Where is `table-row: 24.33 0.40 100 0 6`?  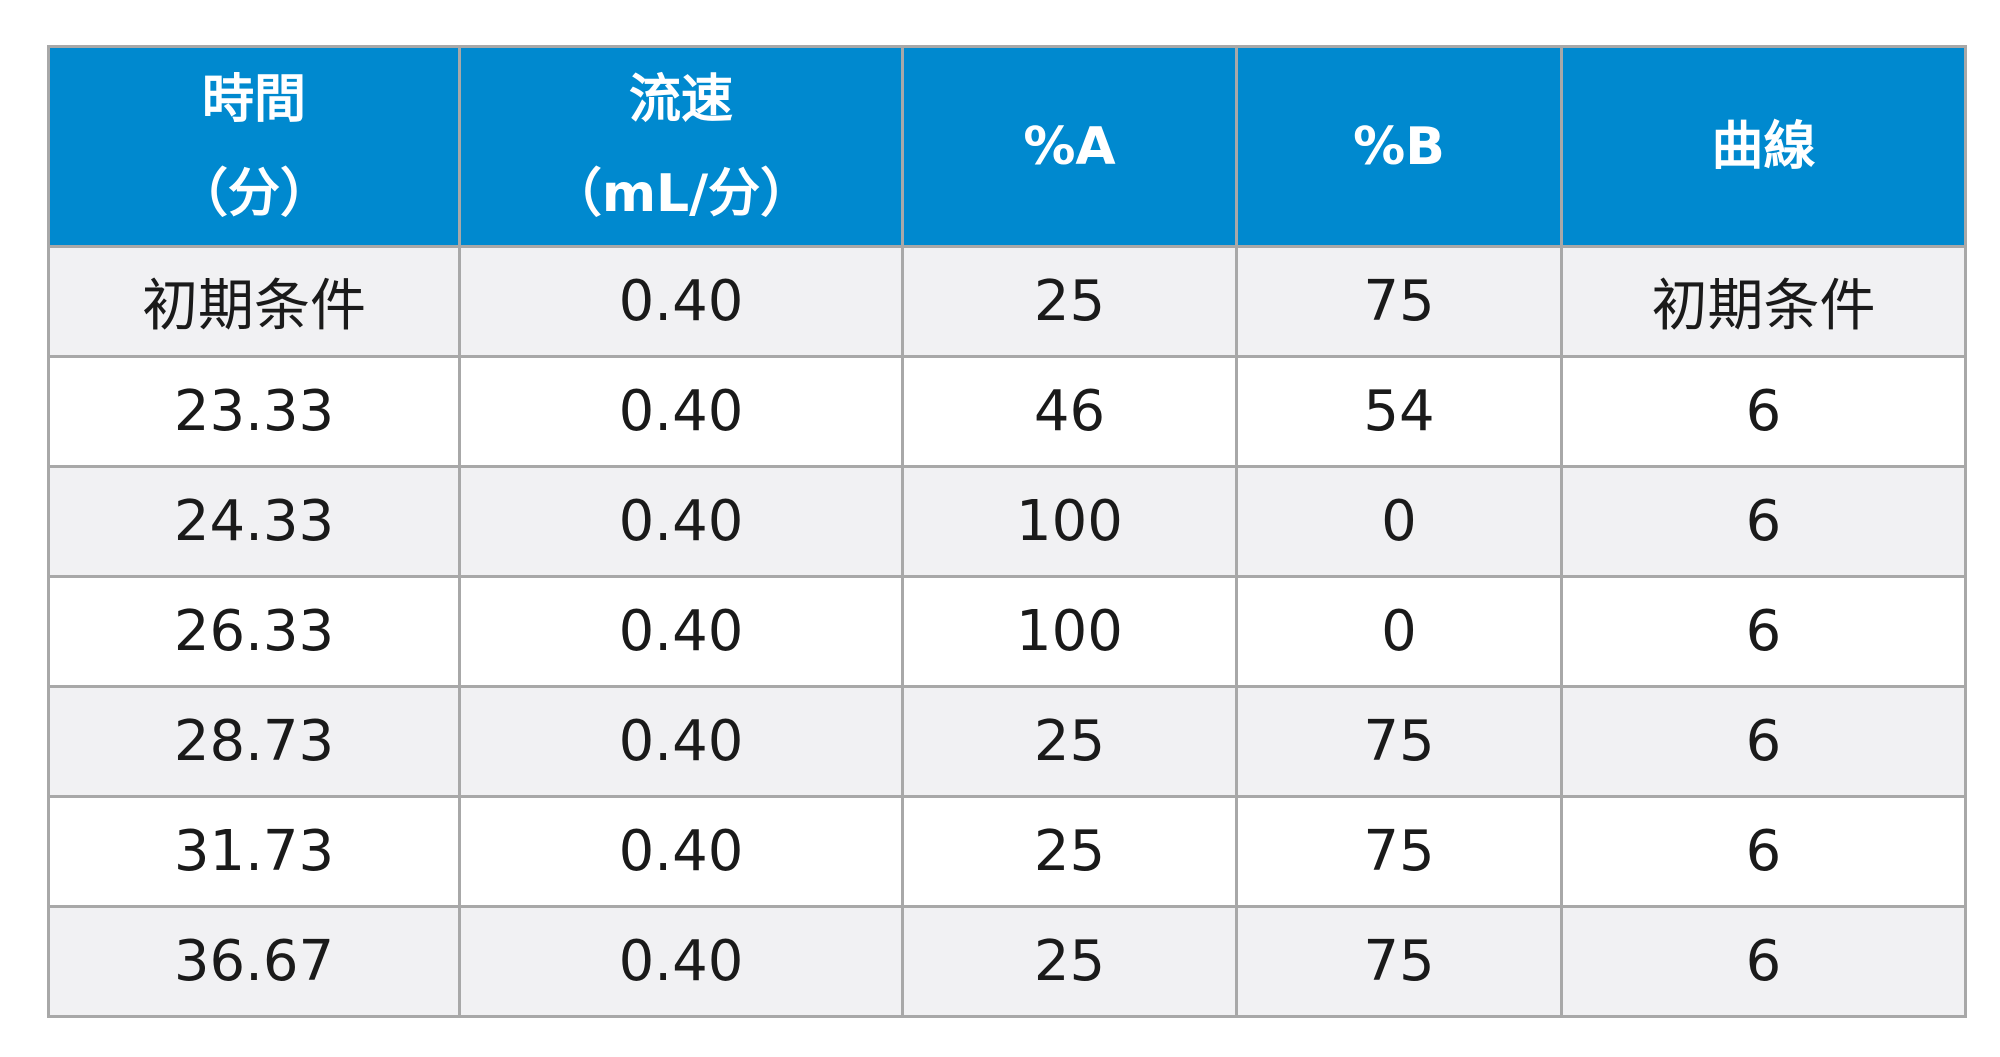 table-row: 24.33 0.40 100 0 6 is located at coordinates (1007, 521).